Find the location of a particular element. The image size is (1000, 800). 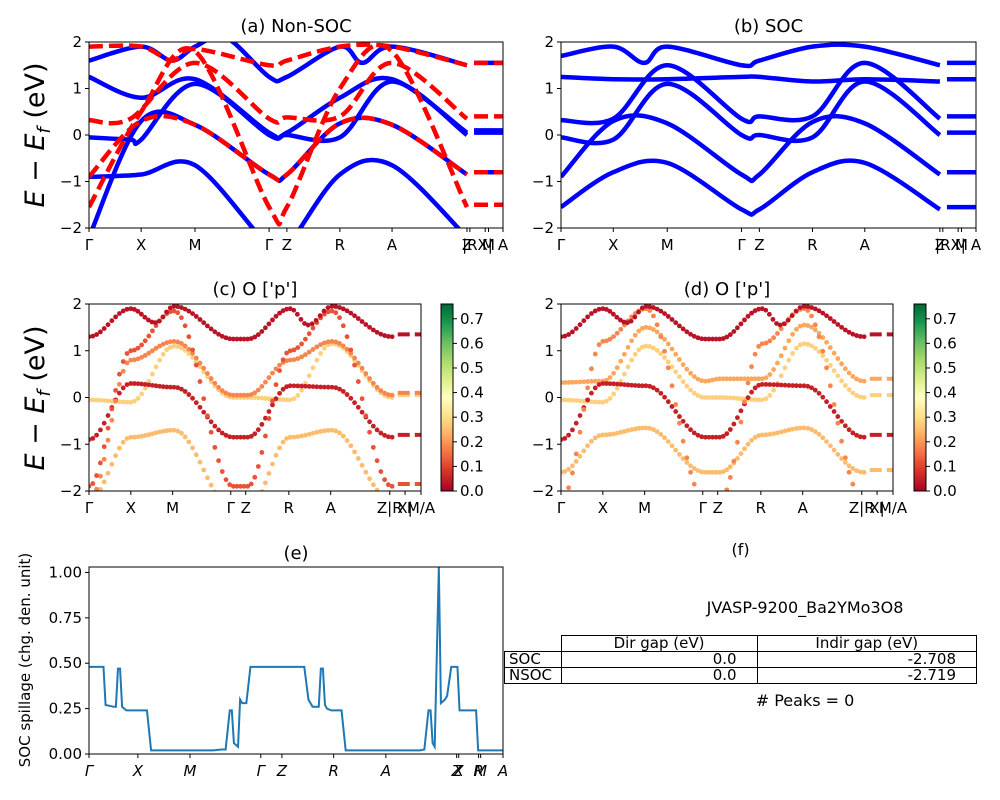

y-axis-label-e: SOC spillage (chg. den. unit) is located at coordinates (25, 660).